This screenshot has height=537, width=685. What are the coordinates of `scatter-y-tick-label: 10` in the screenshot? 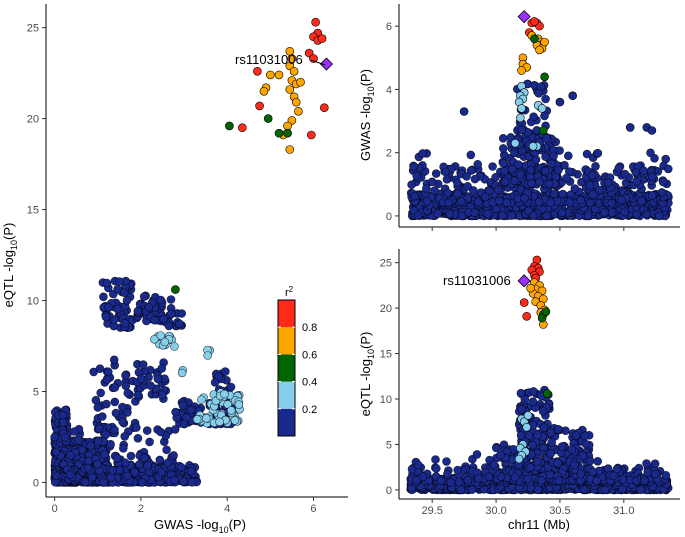 It's located at (33, 302).